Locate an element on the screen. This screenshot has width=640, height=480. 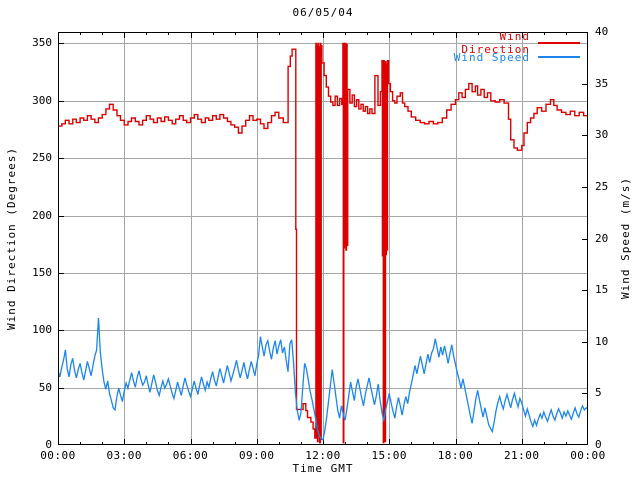
y-left-tick-label: 250 is located at coordinates (42, 158).